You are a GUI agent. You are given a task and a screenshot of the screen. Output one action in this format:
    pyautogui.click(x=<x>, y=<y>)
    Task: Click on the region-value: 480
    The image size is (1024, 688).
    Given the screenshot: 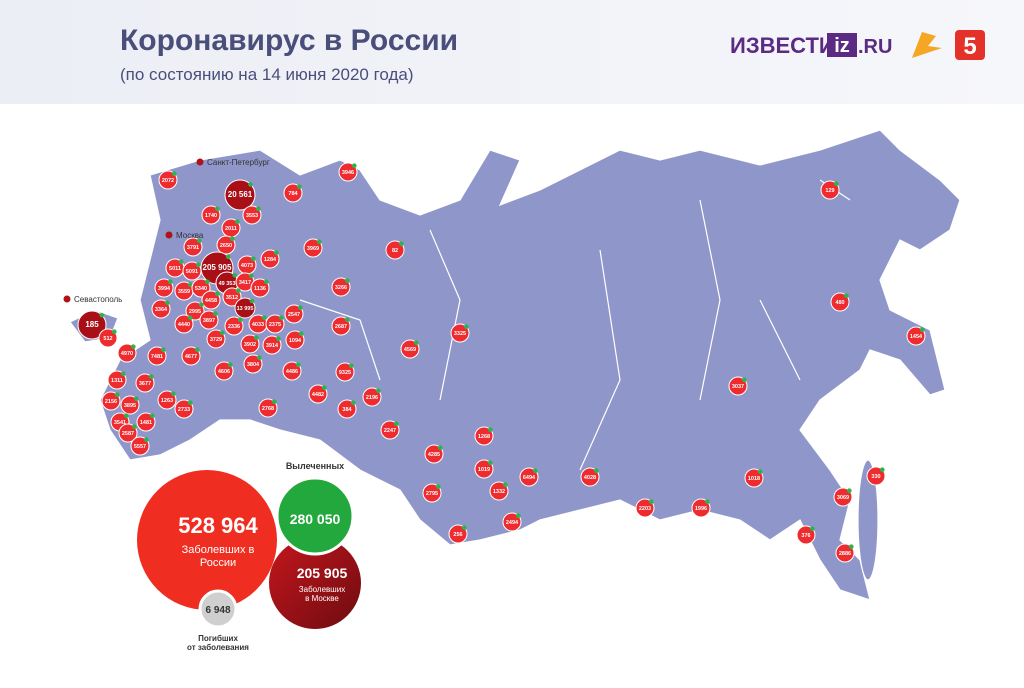 What is the action you would take?
    pyautogui.click(x=839, y=303)
    